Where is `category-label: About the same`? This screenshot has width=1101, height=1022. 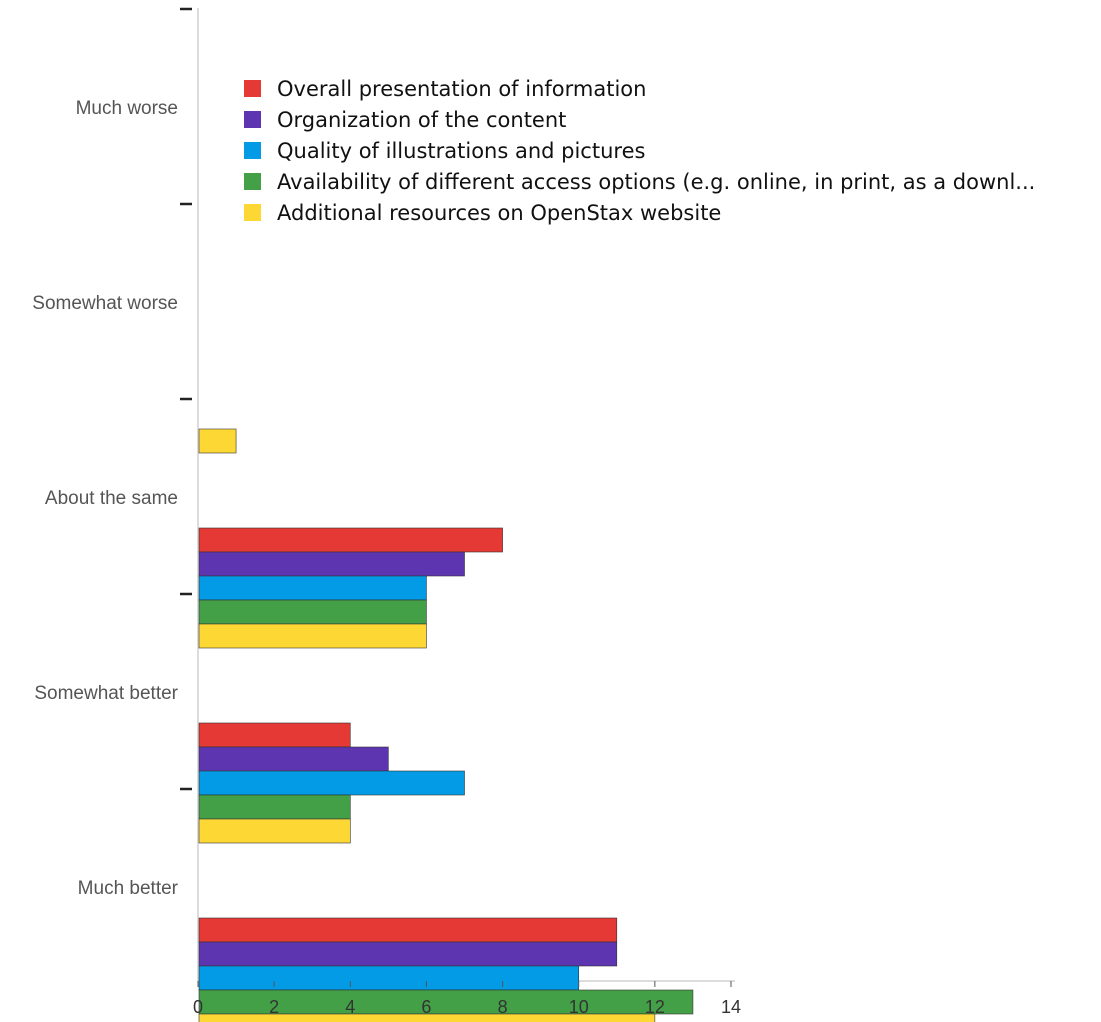 category-label: About the same is located at coordinates (111, 498).